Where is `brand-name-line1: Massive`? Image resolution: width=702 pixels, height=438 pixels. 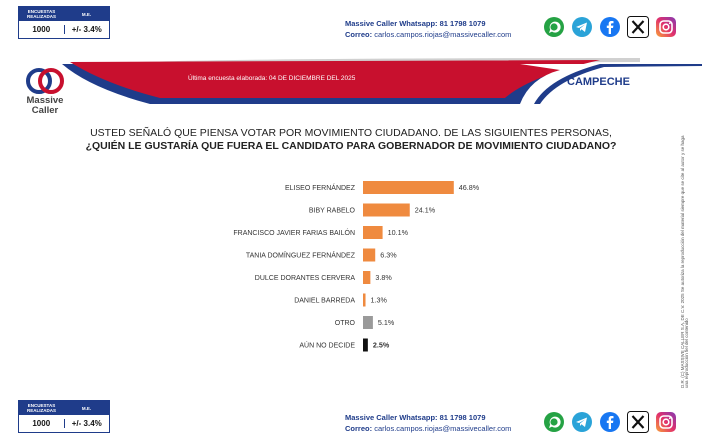 brand-name-line1: Massive is located at coordinates (45, 100).